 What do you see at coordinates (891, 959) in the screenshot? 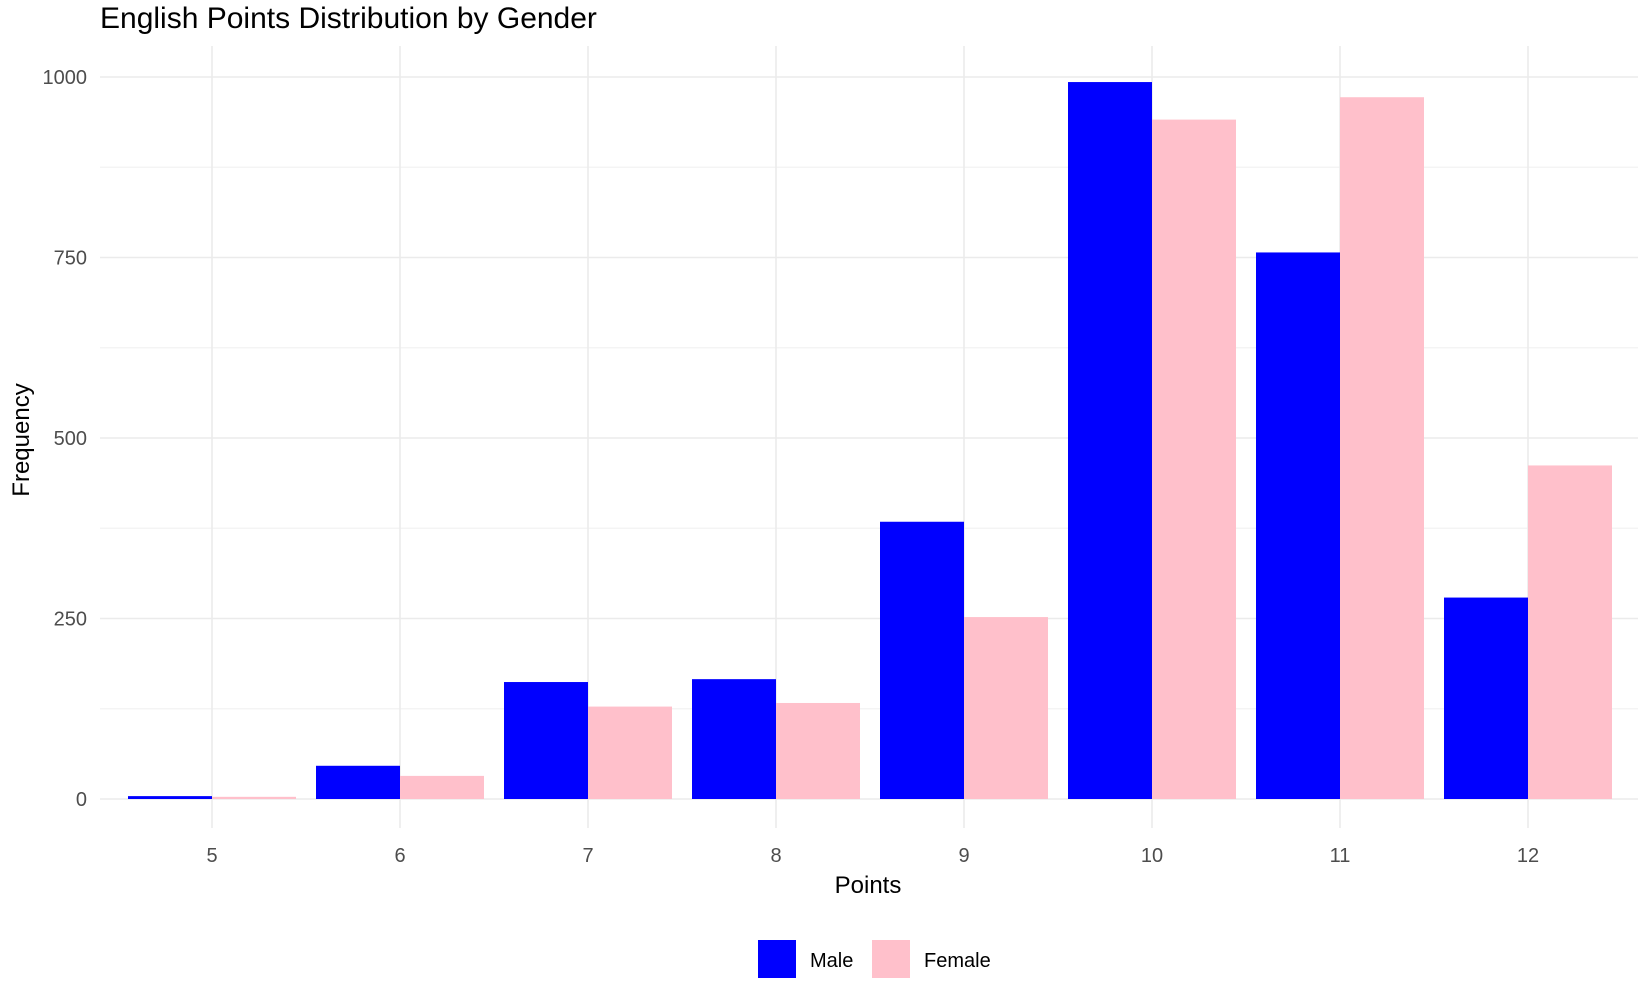
I see `legend-key-female` at bounding box center [891, 959].